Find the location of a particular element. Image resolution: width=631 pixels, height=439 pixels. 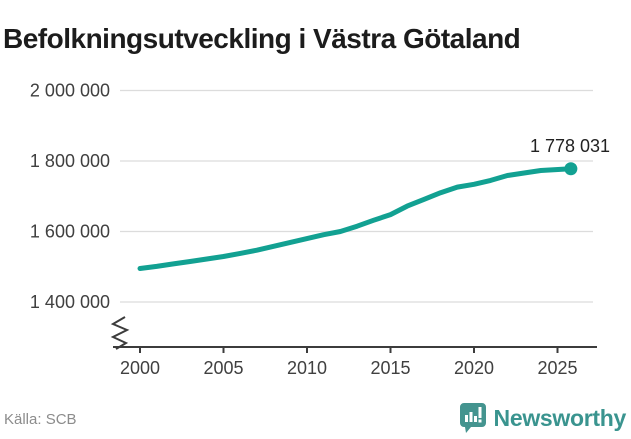

y-axis-break-icon is located at coordinates (120, 333).